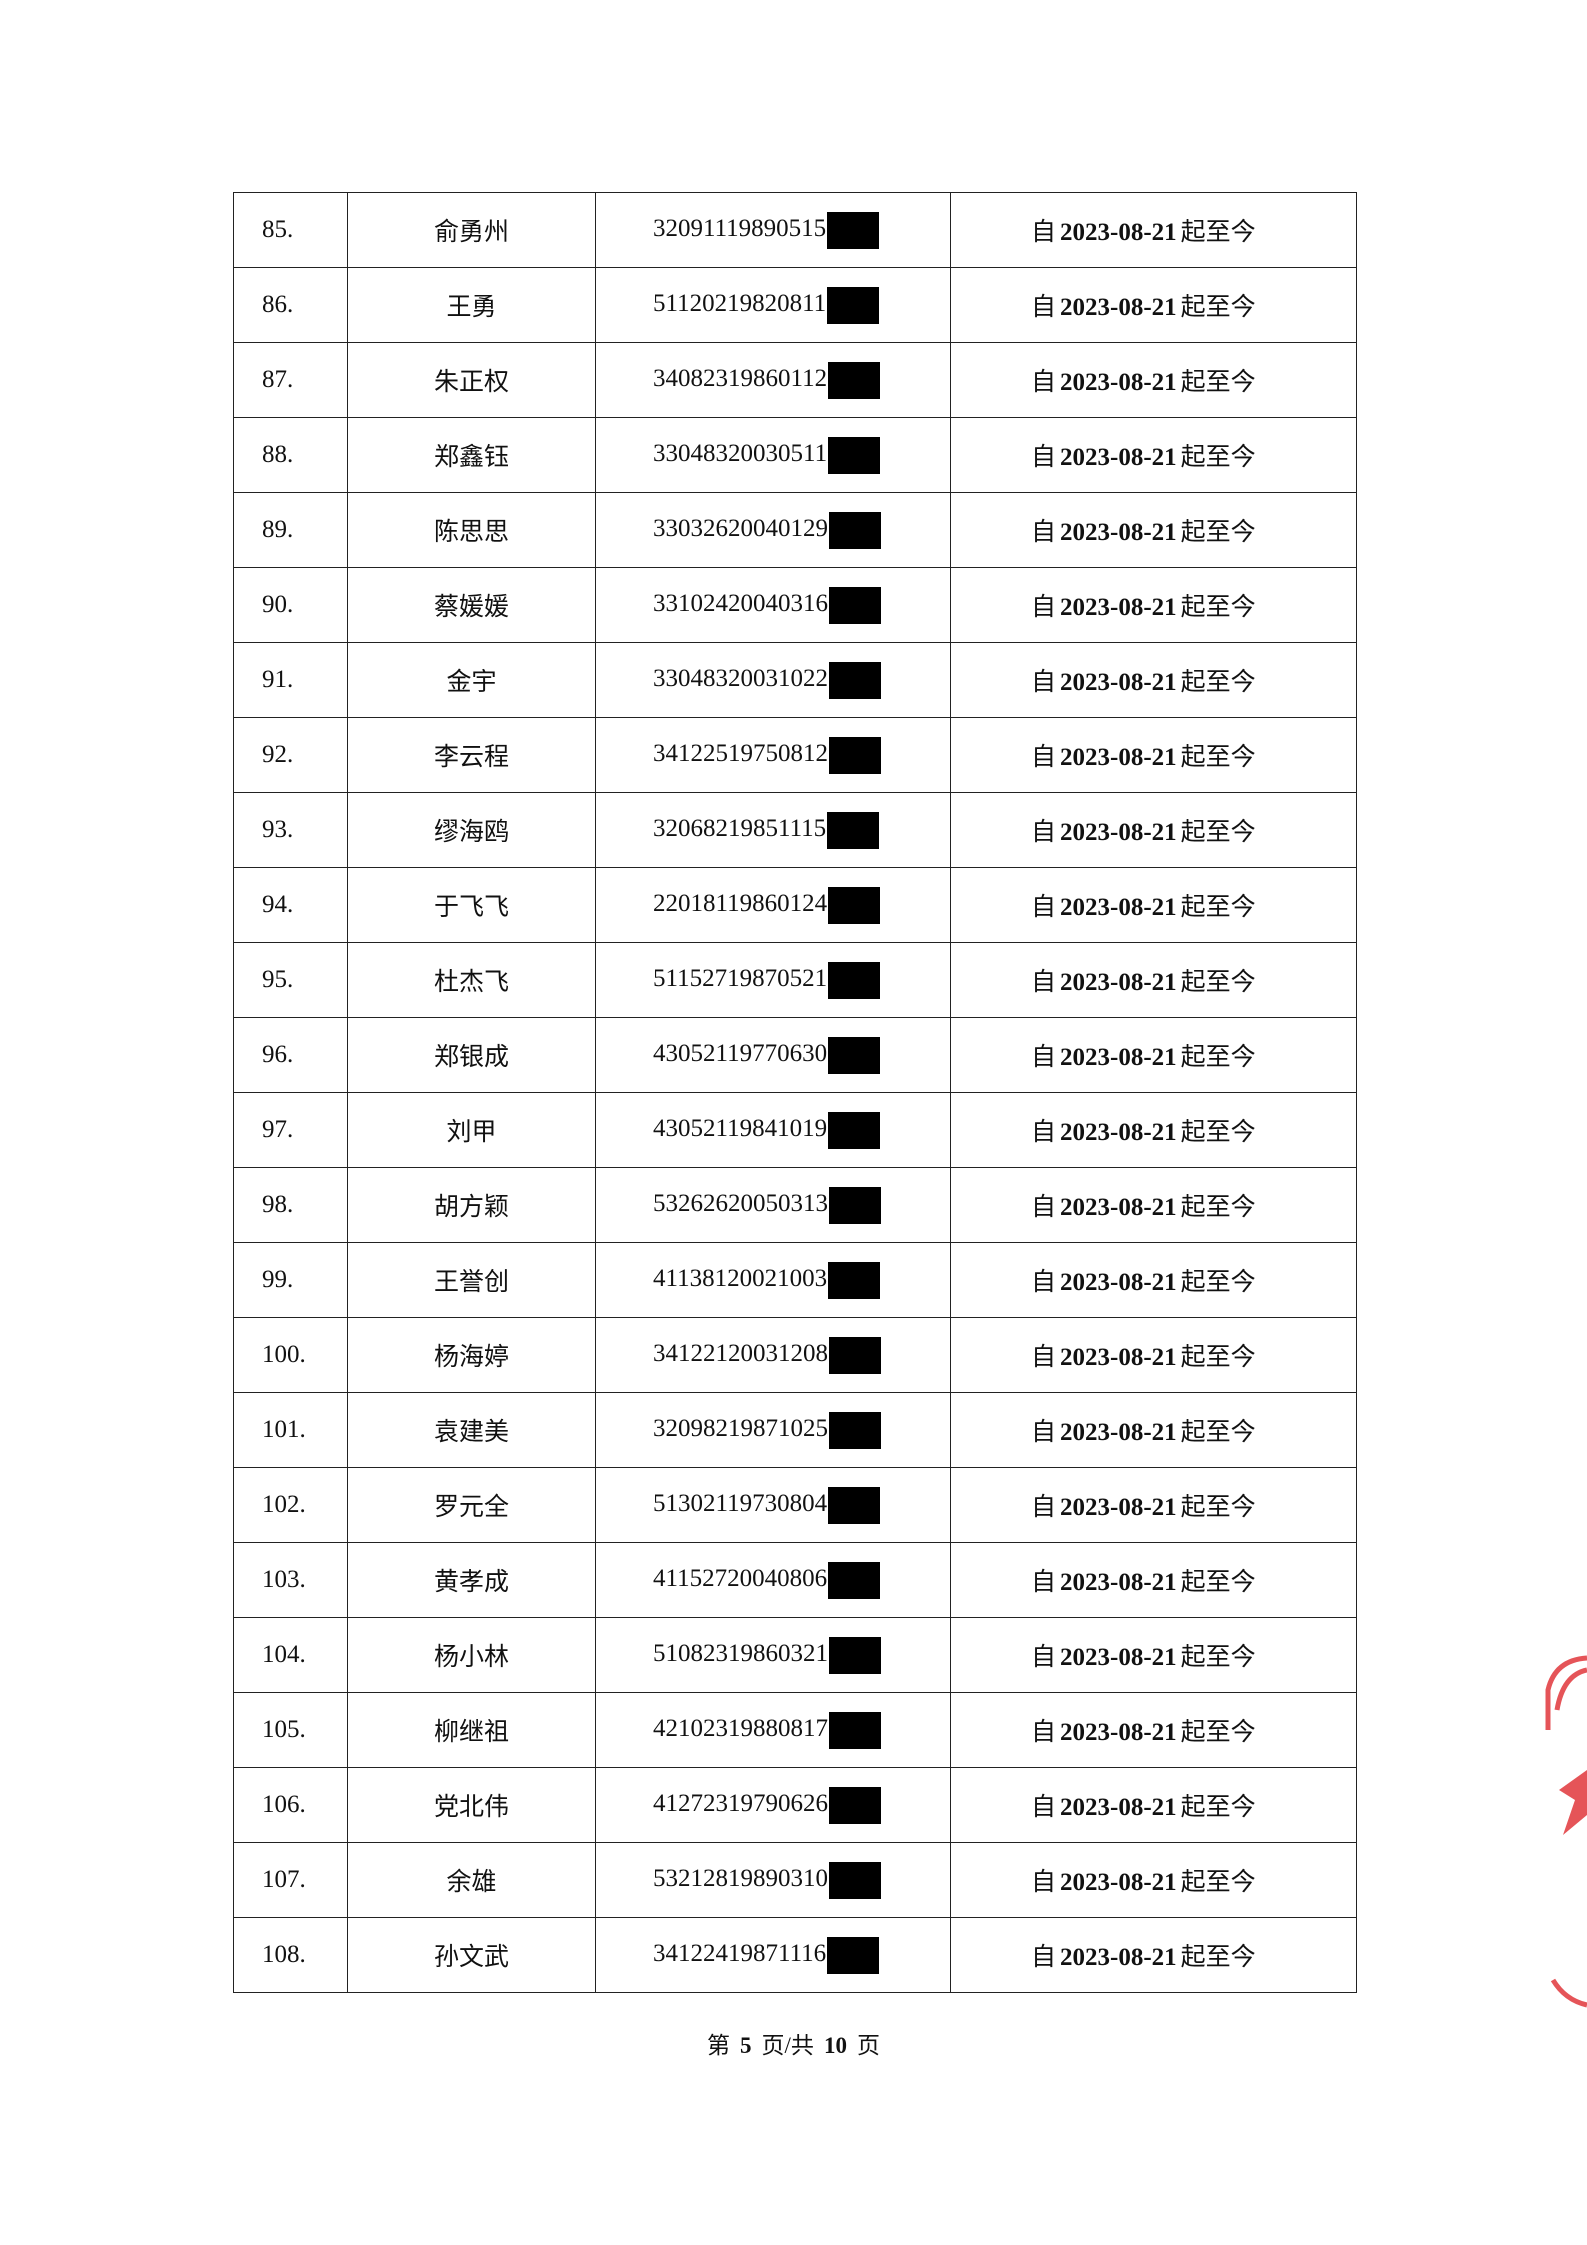 This screenshot has height=2245, width=1587. I want to click on id-number: 33102420040316, so click(740, 603).